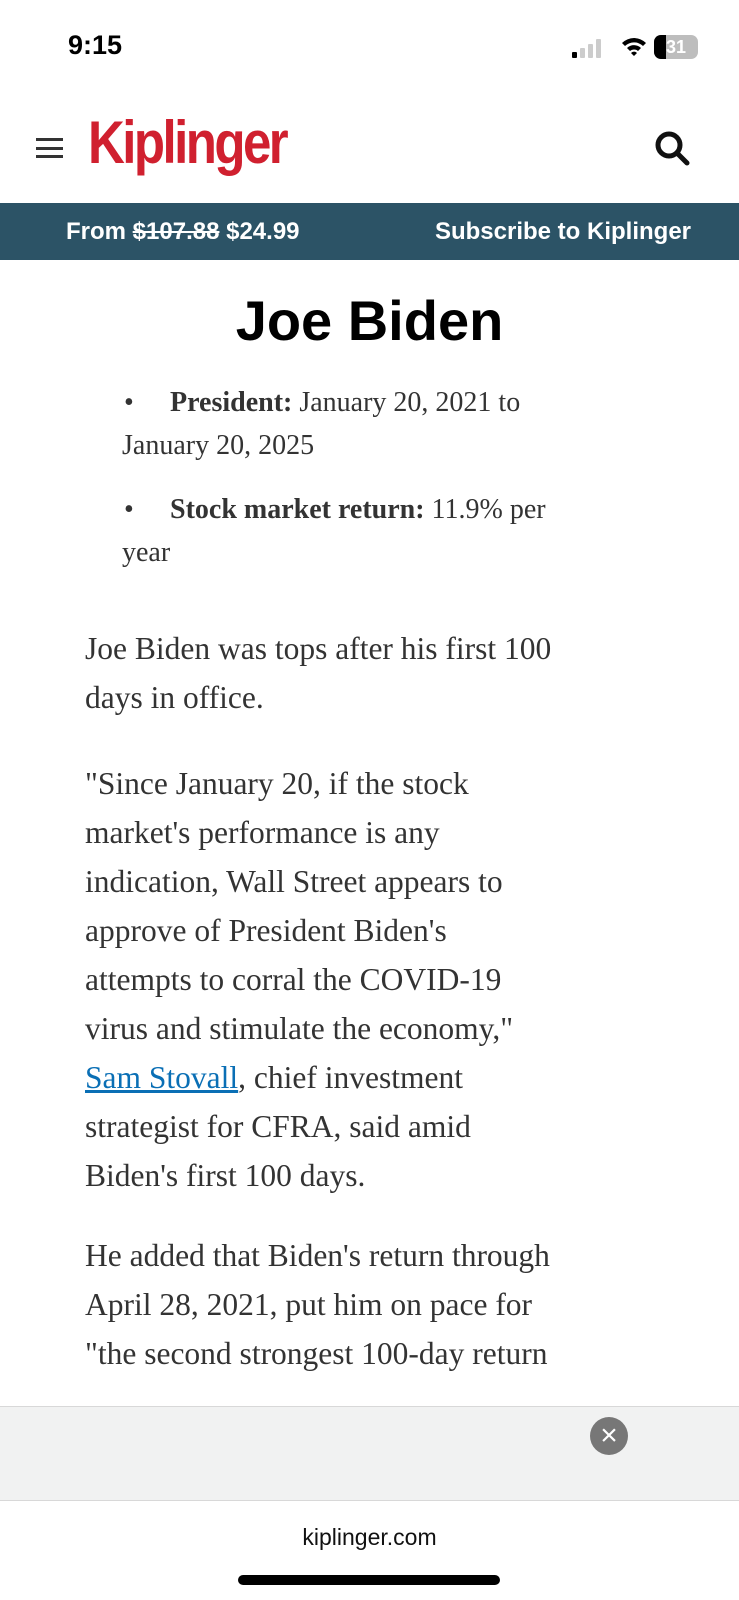  Describe the element at coordinates (95, 45) in the screenshot. I see `status-time: 9:15` at that location.